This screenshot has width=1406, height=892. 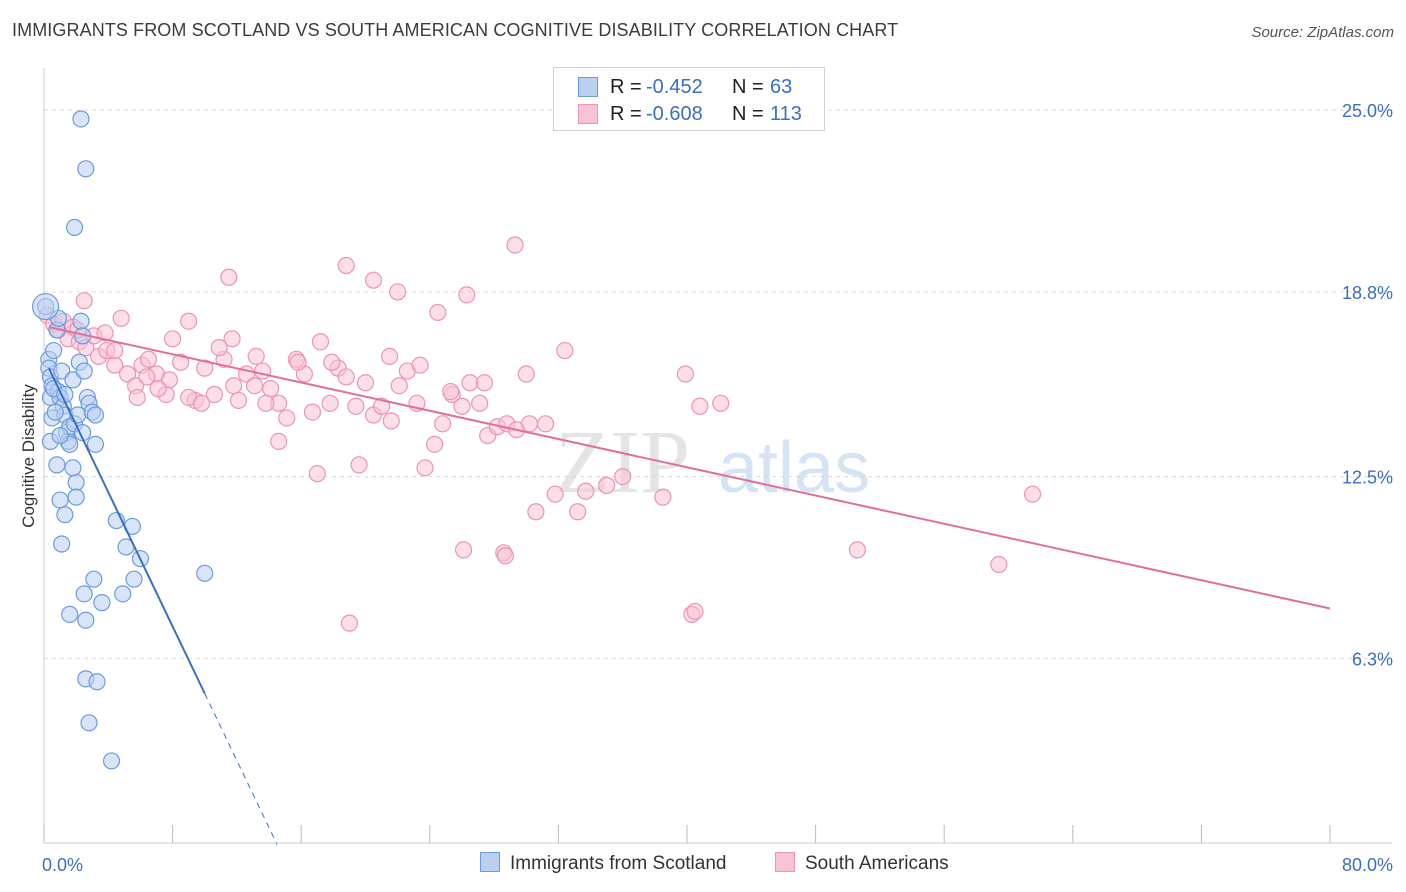 I want to click on legend-label-scotland: Immigrants from Scotland, so click(x=618, y=863).